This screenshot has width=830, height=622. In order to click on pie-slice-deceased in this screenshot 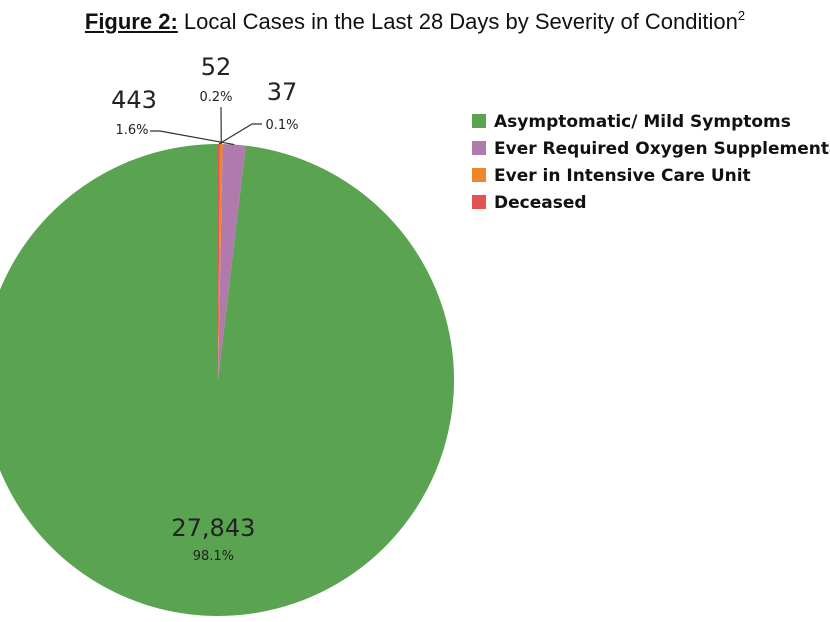, I will do `click(219, 262)`.